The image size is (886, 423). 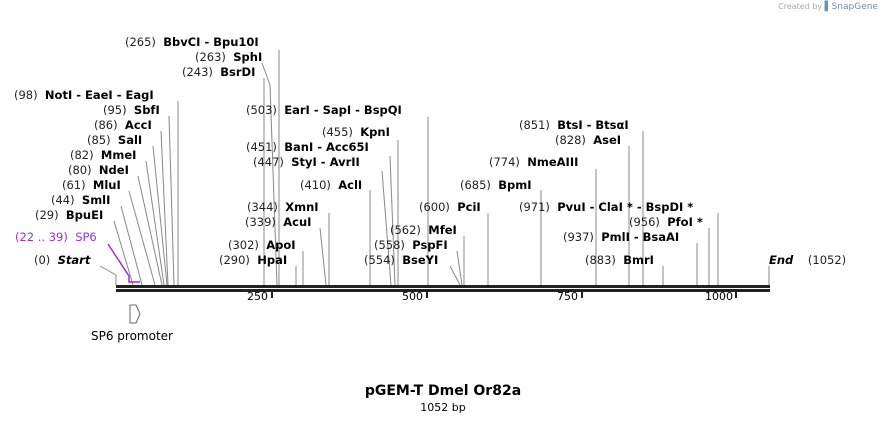 What do you see at coordinates (118, 155) in the screenshot?
I see `site-name: MmeI` at bounding box center [118, 155].